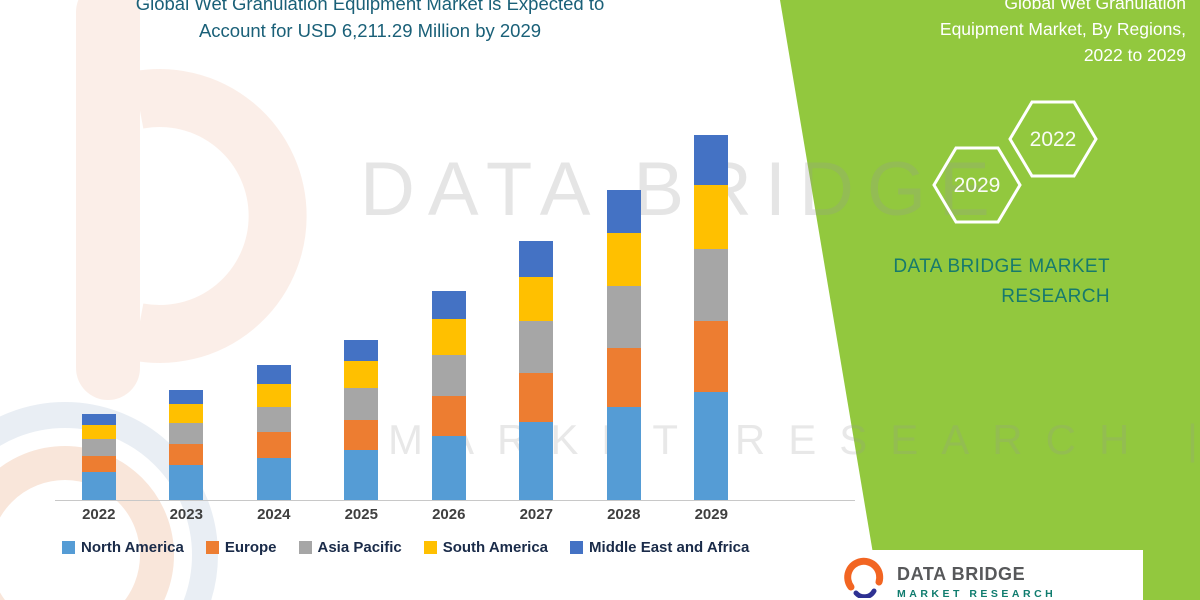 Image resolution: width=1200 pixels, height=600 pixels. Describe the element at coordinates (961, 574) in the screenshot. I see `footer-brand-name: DATA BRIDGE` at that location.